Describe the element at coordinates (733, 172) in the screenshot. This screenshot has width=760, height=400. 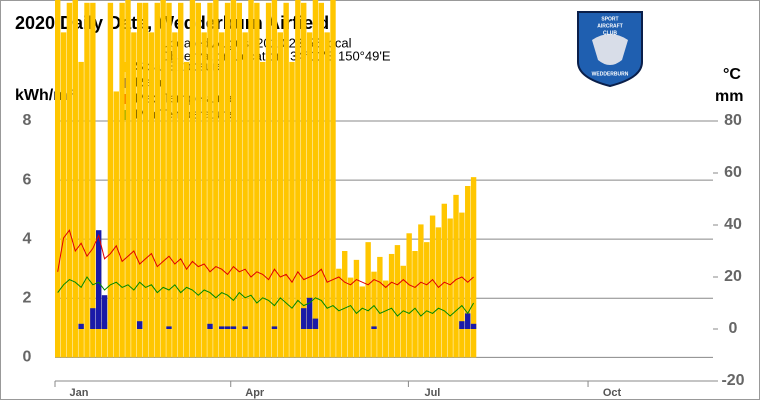
I see `y2-tick-label: 60` at that location.